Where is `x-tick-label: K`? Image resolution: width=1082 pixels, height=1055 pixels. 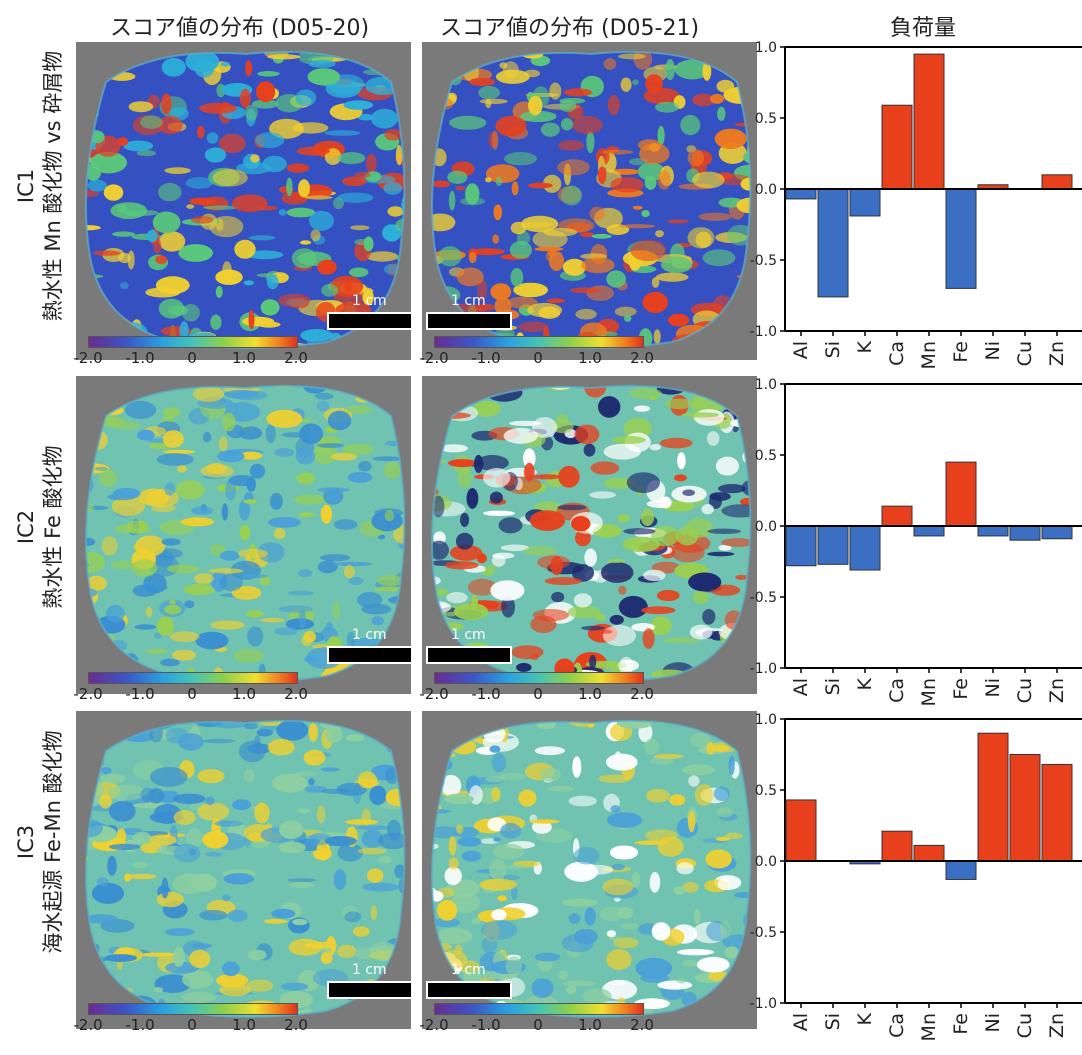
x-tick-label: K is located at coordinates (865, 1018).